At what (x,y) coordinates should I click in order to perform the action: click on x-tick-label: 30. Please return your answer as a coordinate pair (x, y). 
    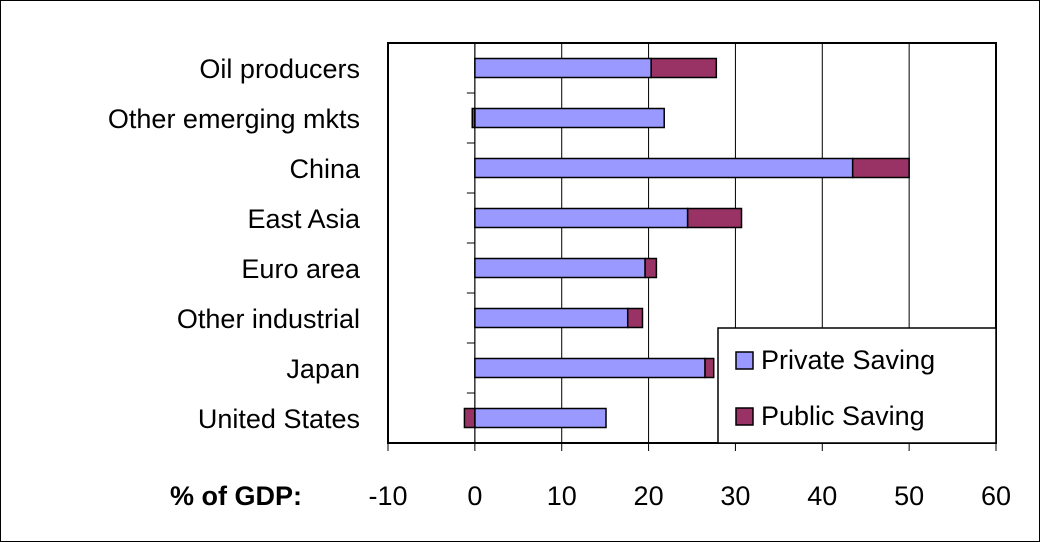
    Looking at the image, I should click on (735, 496).